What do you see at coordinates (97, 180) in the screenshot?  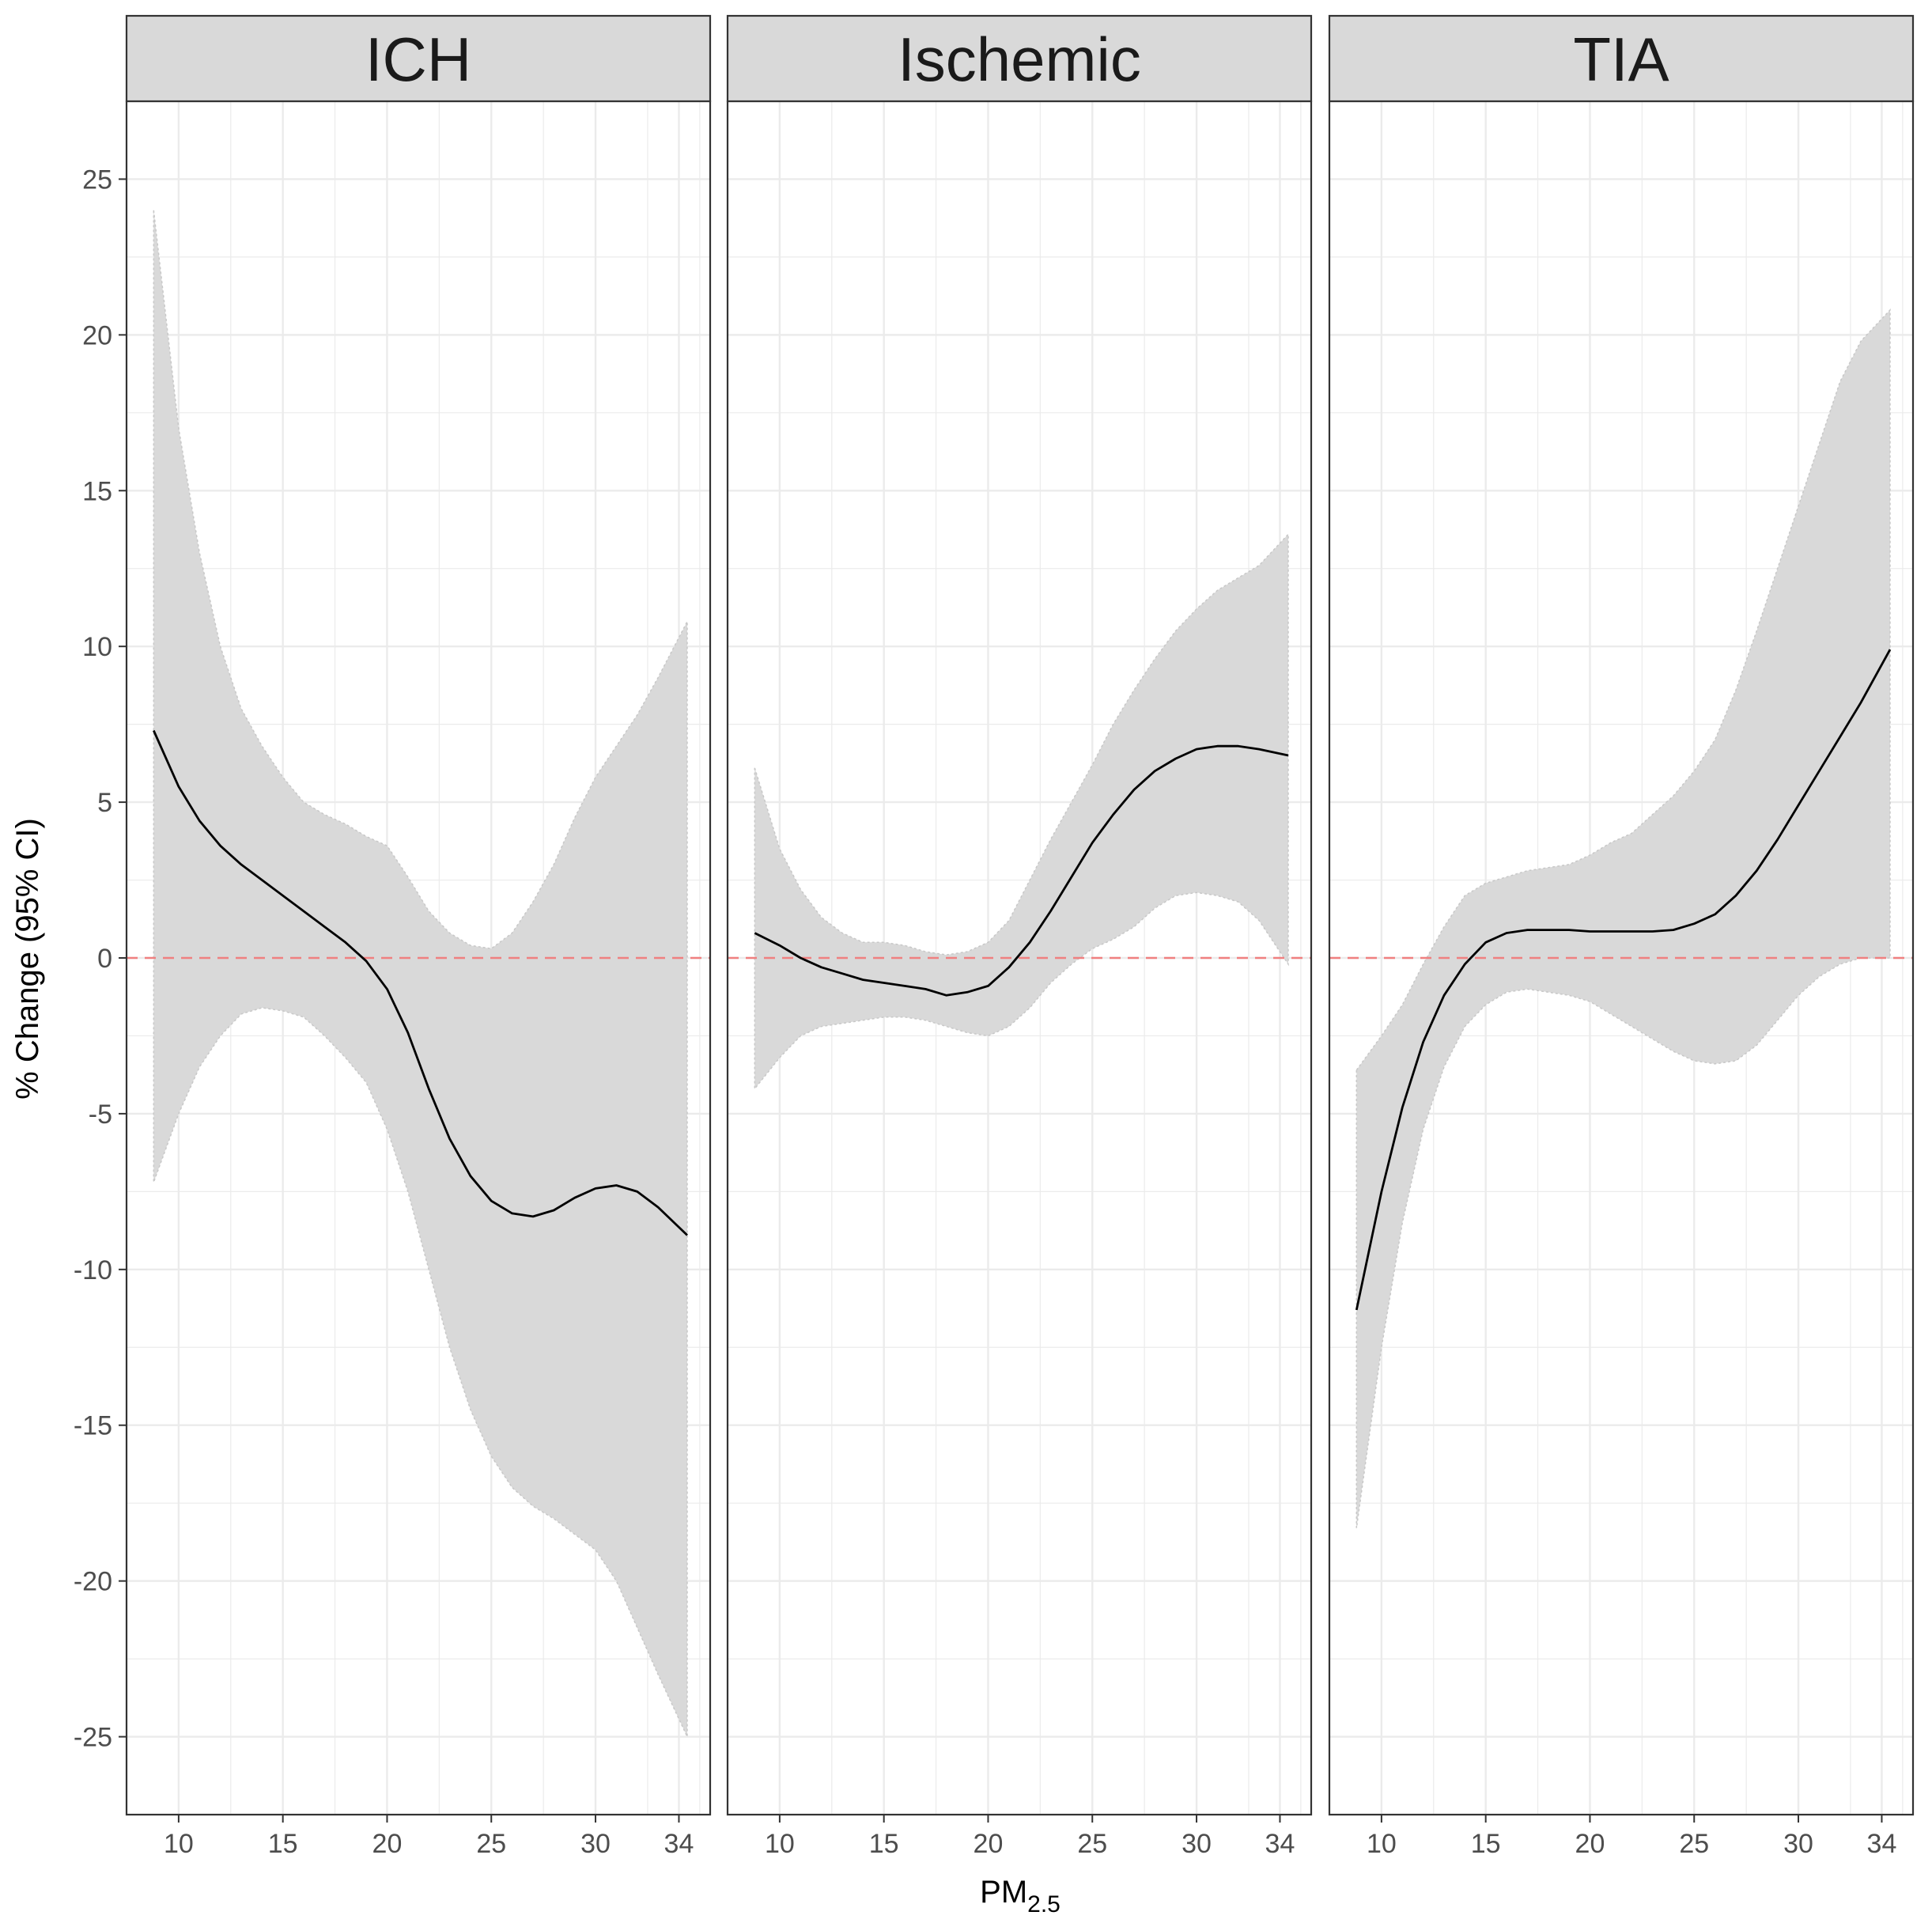 I see `y-tick-label: 25` at bounding box center [97, 180].